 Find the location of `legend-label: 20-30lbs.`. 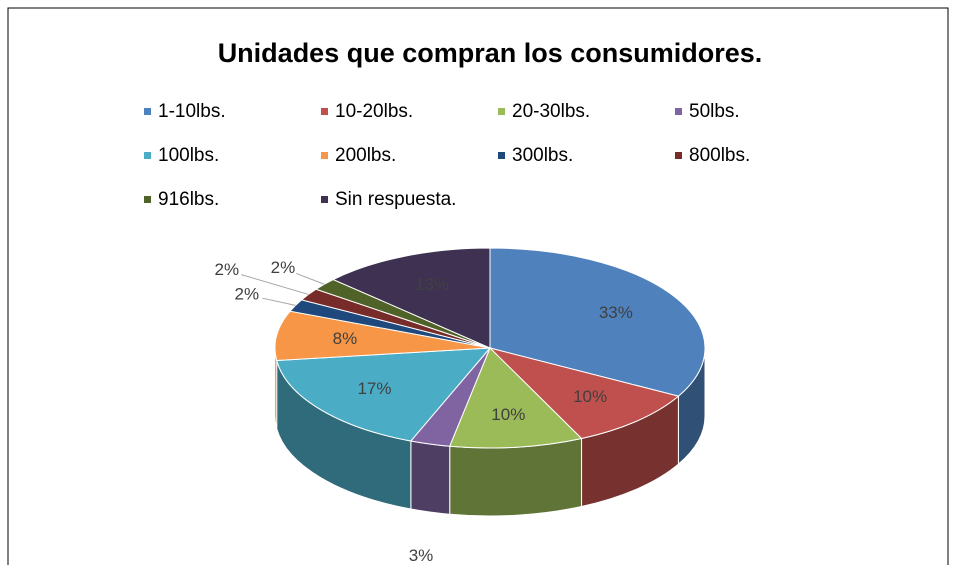

legend-label: 20-30lbs. is located at coordinates (551, 111).